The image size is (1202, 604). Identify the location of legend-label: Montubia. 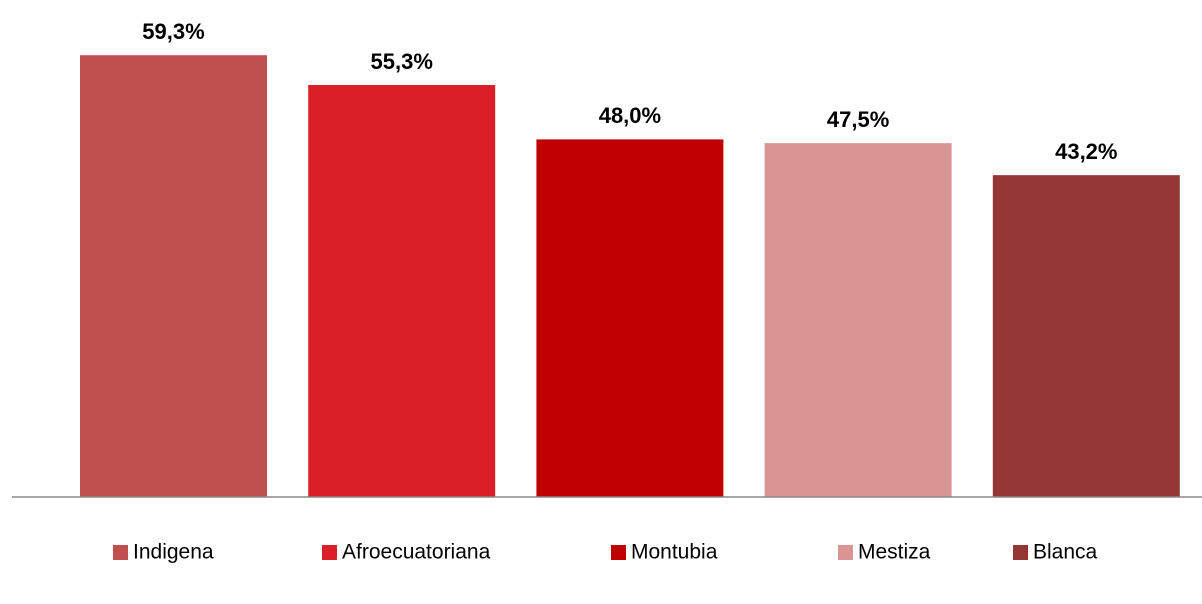
(674, 552).